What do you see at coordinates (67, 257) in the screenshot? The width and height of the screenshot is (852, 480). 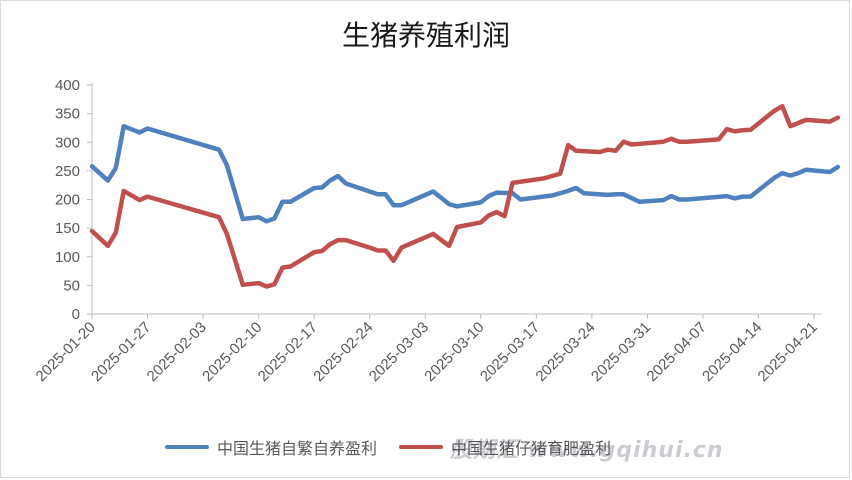 I see `y-tick-label: 100` at bounding box center [67, 257].